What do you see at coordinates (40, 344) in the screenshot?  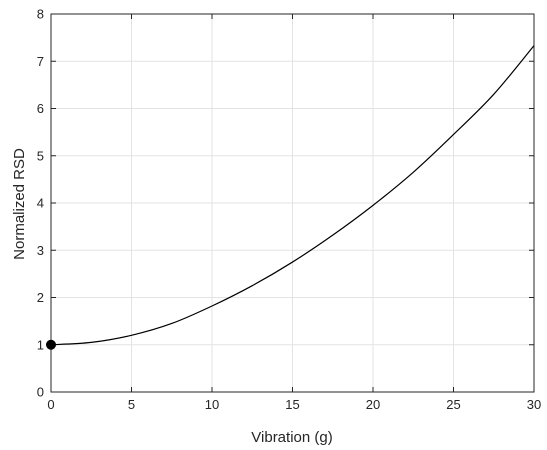 I see `y-tick-label: 1` at bounding box center [40, 344].